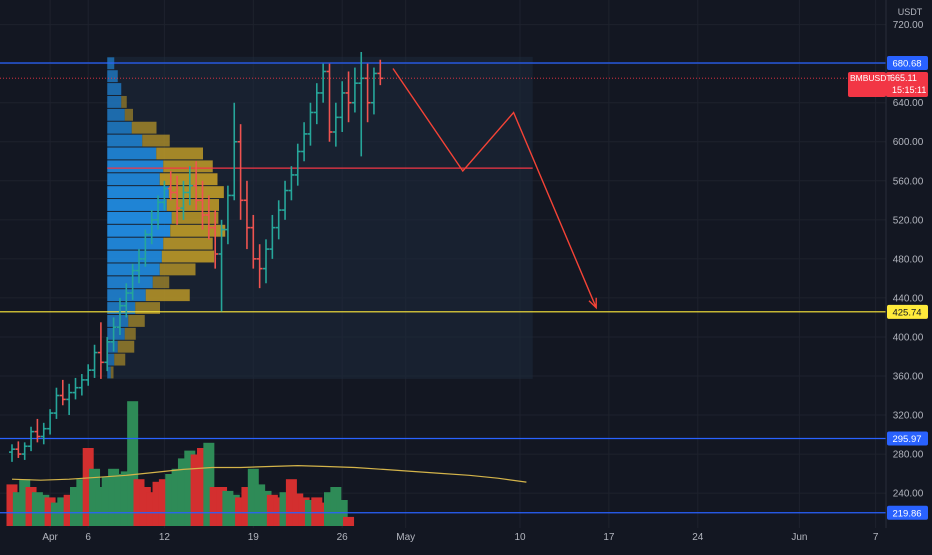 Image resolution: width=932 pixels, height=555 pixels. I want to click on time-tick-label: 17, so click(609, 537).